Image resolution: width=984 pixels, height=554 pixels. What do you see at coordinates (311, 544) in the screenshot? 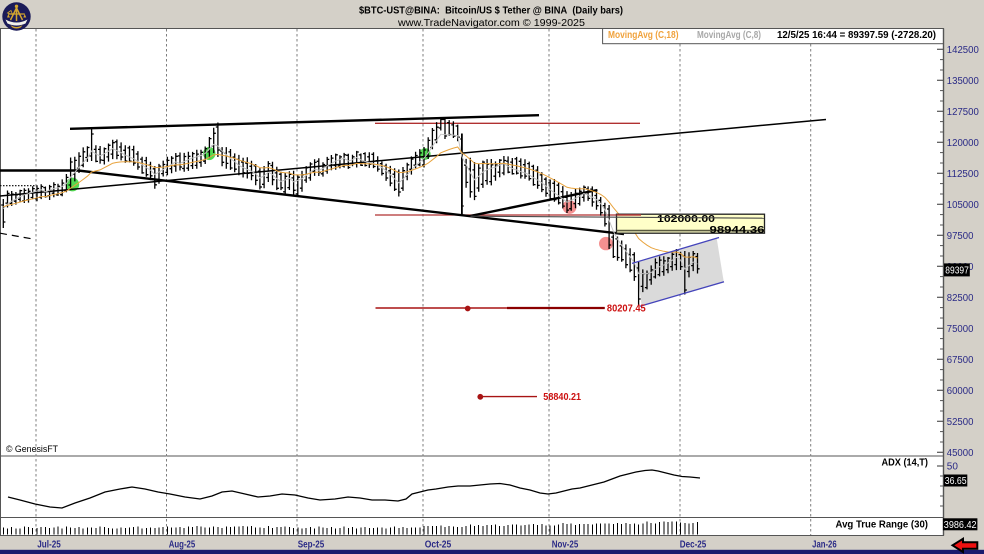
I see `svg-text: Sep-25` at bounding box center [311, 544].